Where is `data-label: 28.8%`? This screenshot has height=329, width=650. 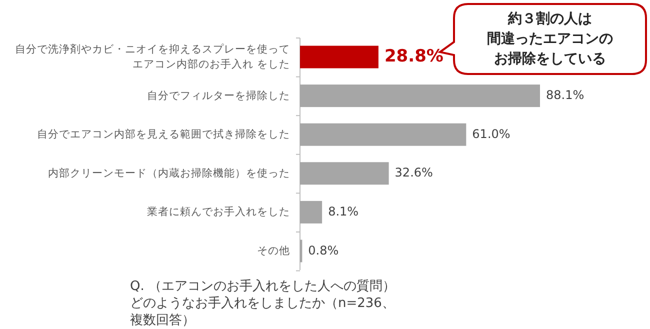
data-label: 28.8% is located at coordinates (414, 56).